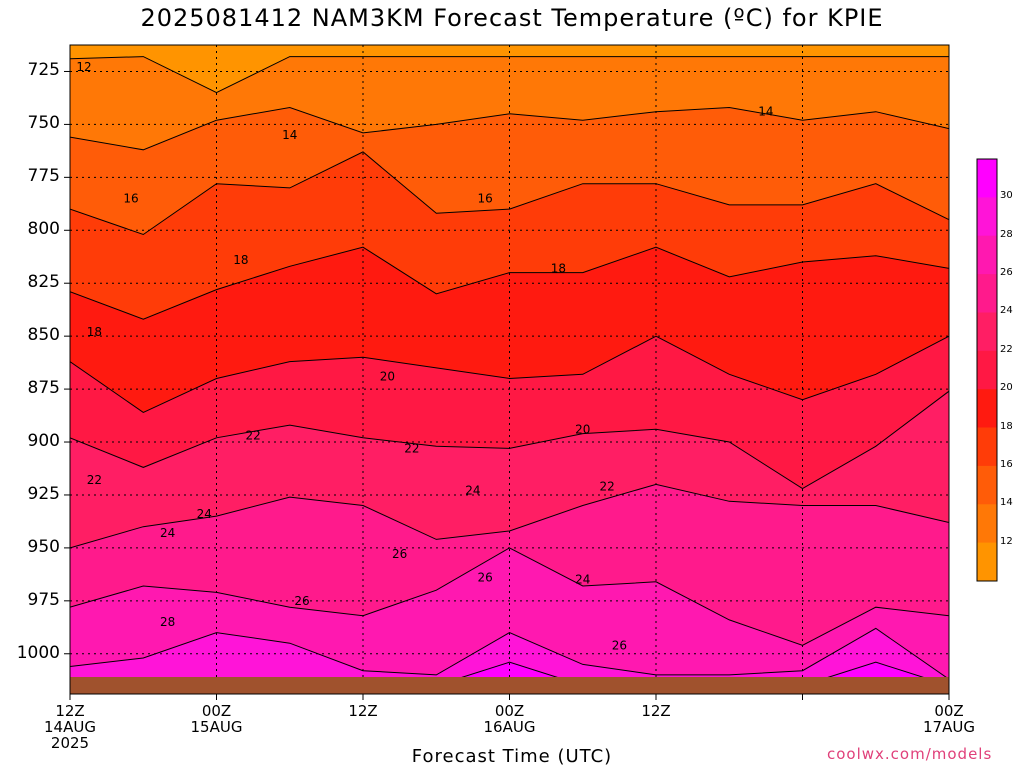 The width and height of the screenshot is (1024, 768). What do you see at coordinates (1006, 541) in the screenshot?
I see `colorbar-label: 12` at bounding box center [1006, 541].